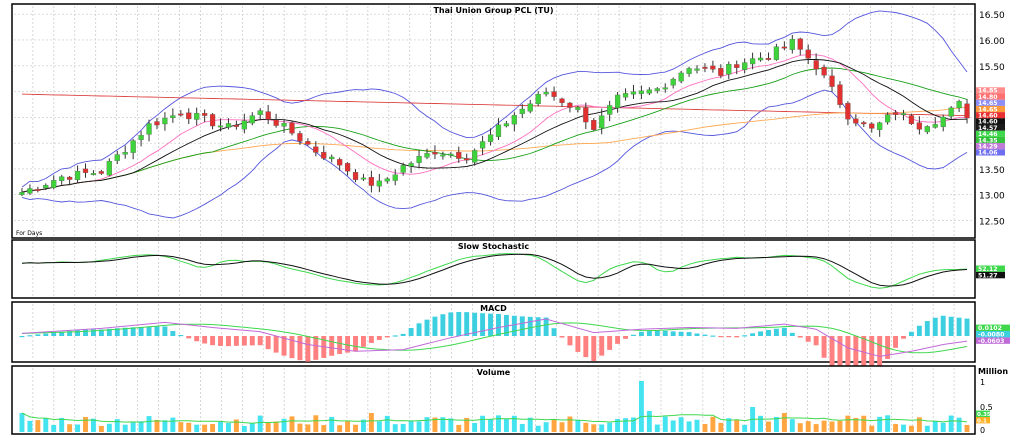 The height and width of the screenshot is (440, 1034). Describe the element at coordinates (991, 341) in the screenshot. I see `macd-last-label: -0.0603` at that location.